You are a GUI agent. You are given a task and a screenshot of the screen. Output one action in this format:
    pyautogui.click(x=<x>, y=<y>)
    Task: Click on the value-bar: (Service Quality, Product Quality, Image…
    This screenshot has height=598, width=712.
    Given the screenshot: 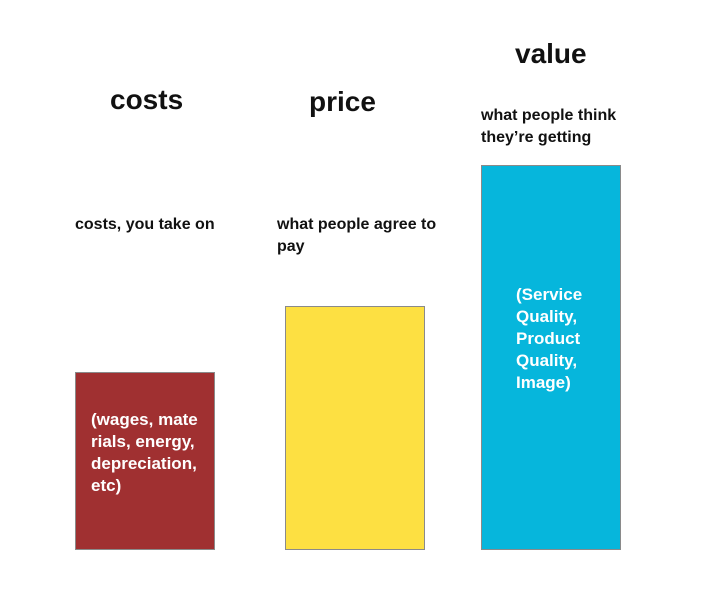 What is the action you would take?
    pyautogui.click(x=551, y=357)
    